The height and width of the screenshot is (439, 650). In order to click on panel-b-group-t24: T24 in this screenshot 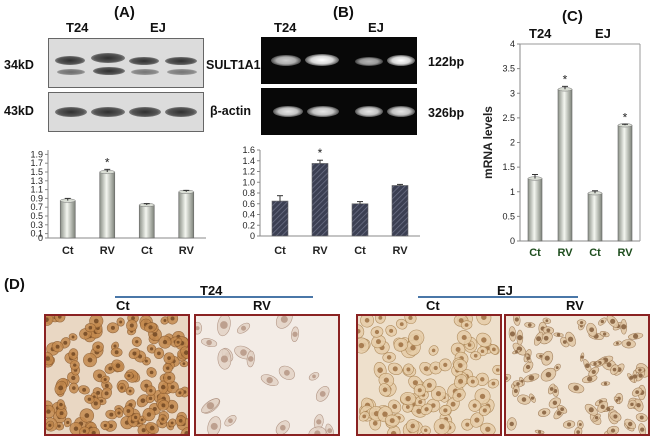, I will do `click(285, 27)`.